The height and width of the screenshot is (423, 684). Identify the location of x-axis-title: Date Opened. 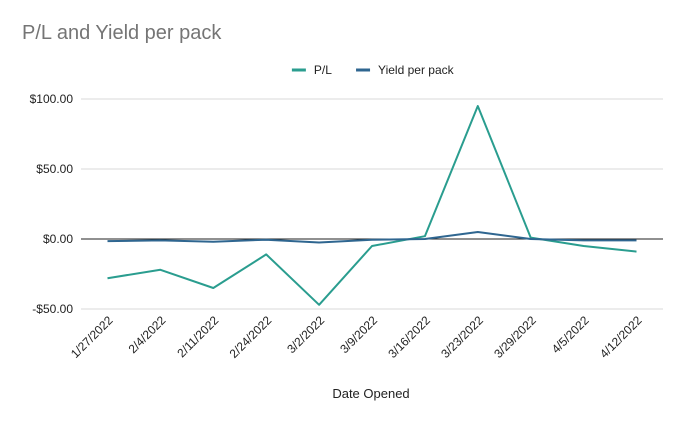
(370, 393).